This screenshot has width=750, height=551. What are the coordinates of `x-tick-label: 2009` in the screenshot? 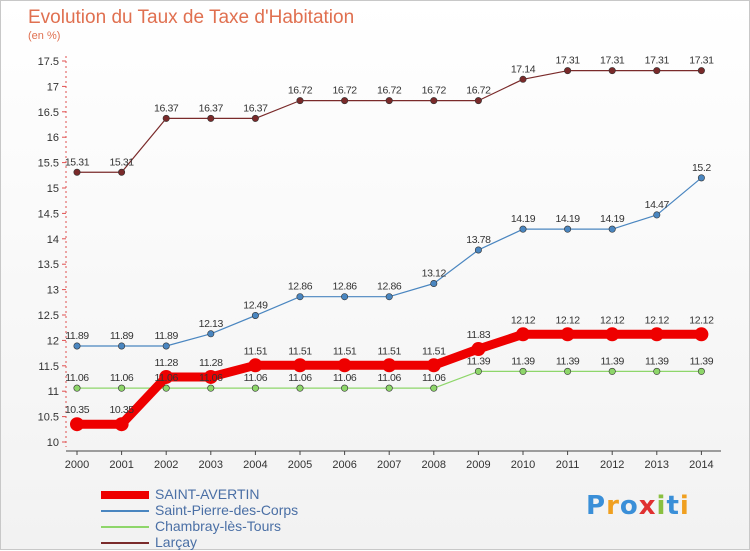 It's located at (478, 465).